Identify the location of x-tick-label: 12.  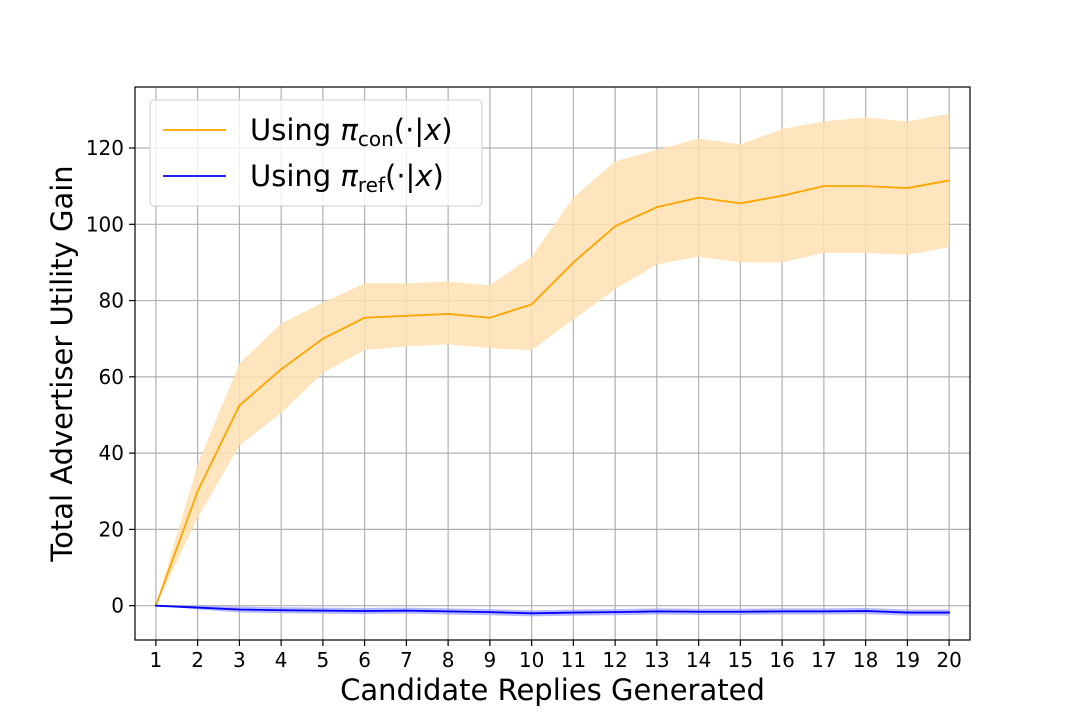
(614, 660).